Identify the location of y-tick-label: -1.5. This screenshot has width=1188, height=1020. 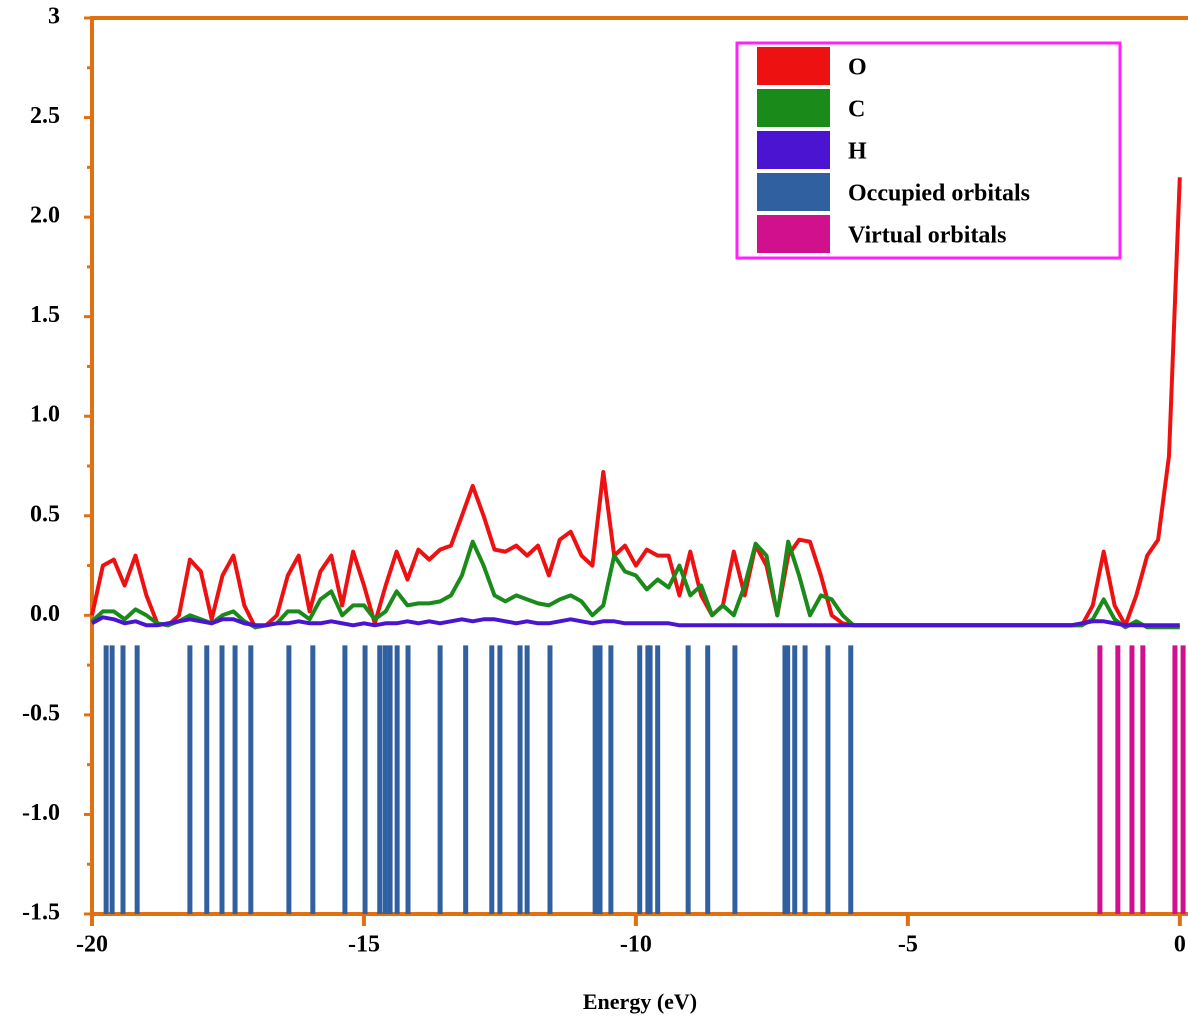
(41, 913).